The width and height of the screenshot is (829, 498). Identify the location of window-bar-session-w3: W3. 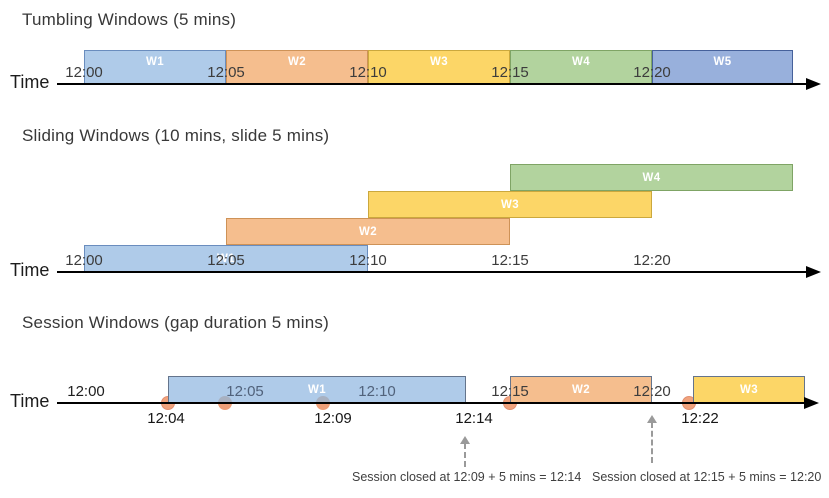
(749, 389).